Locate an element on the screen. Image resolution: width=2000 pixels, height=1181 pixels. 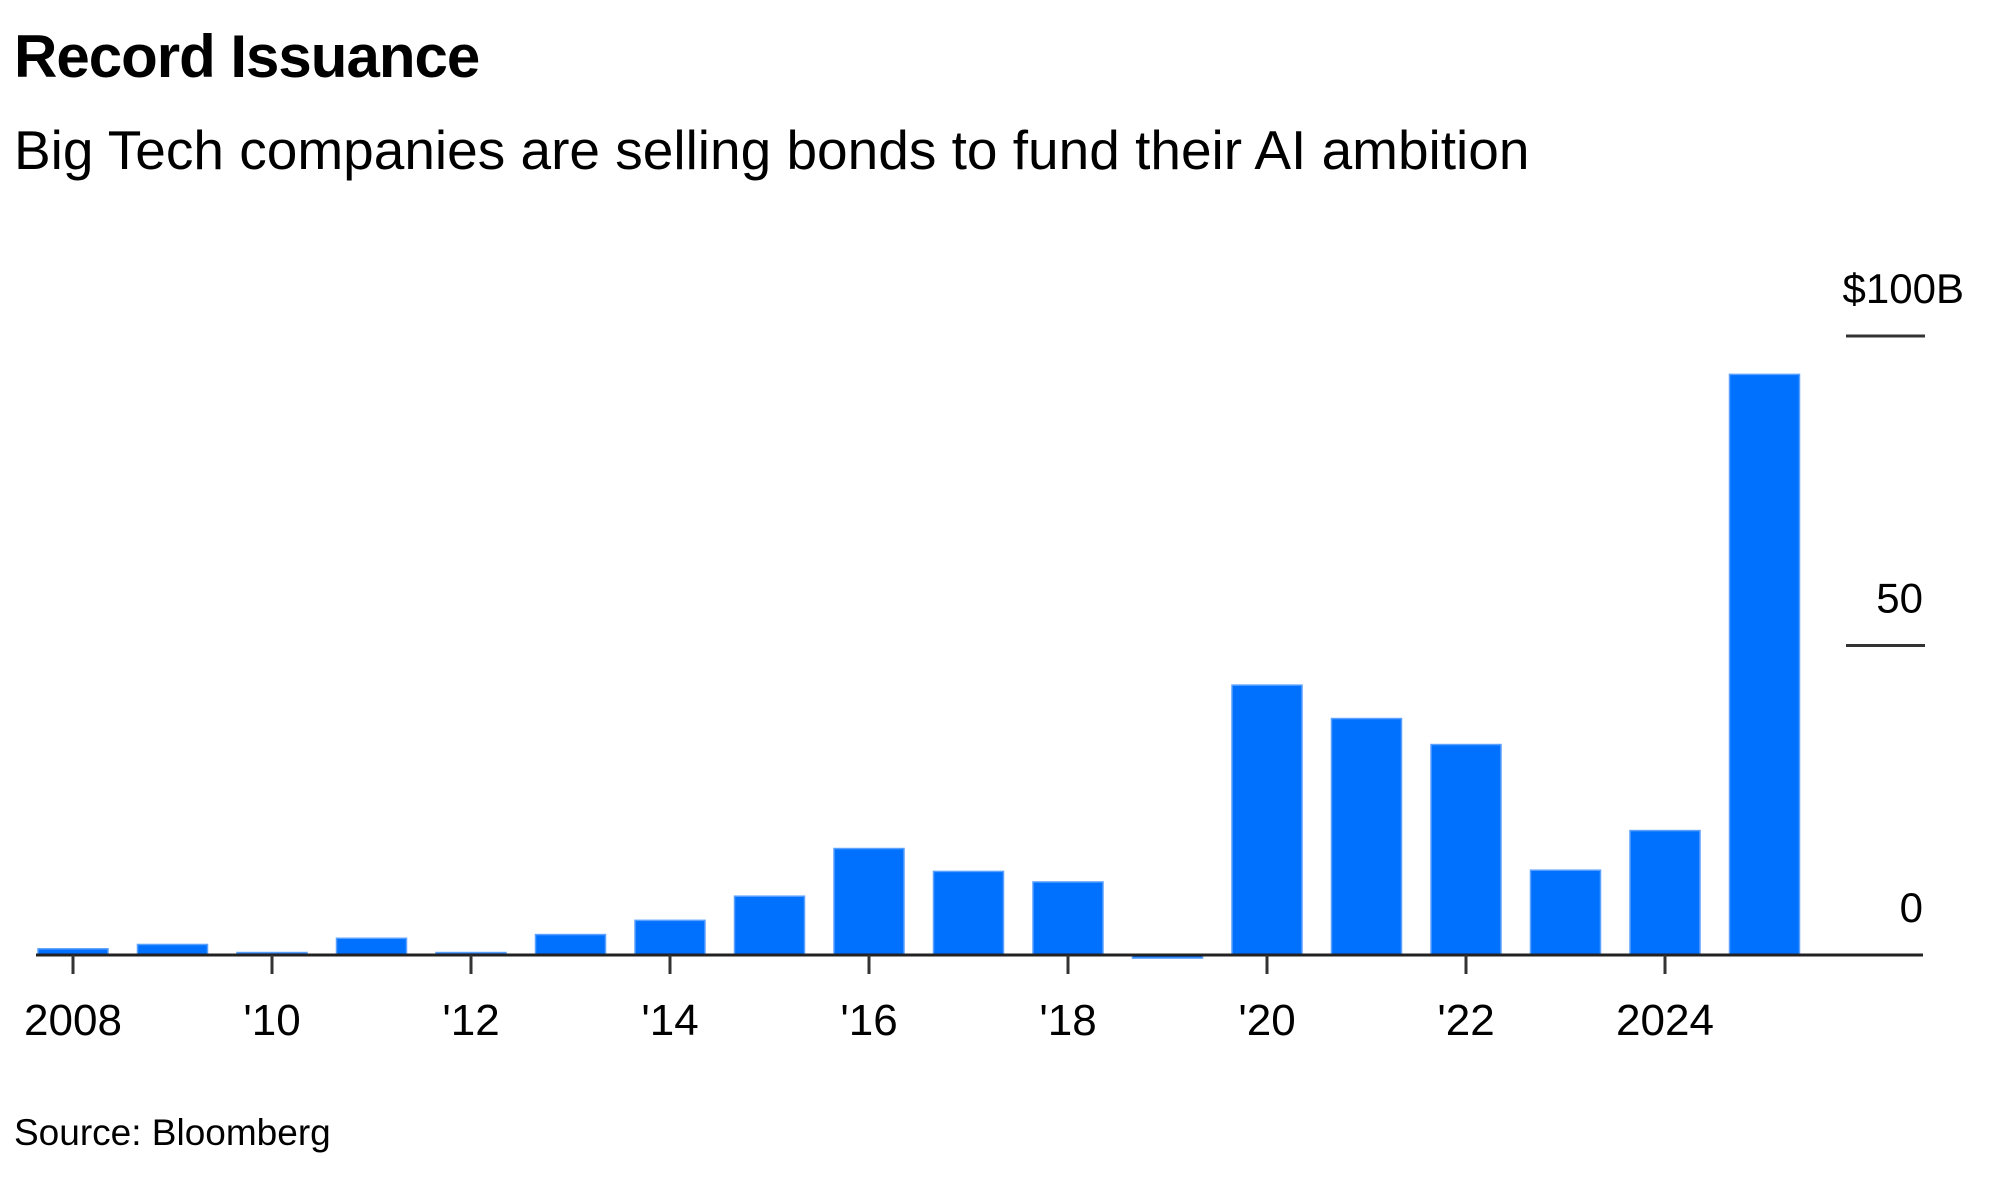
y-tick-label: 50 is located at coordinates (1899, 598).